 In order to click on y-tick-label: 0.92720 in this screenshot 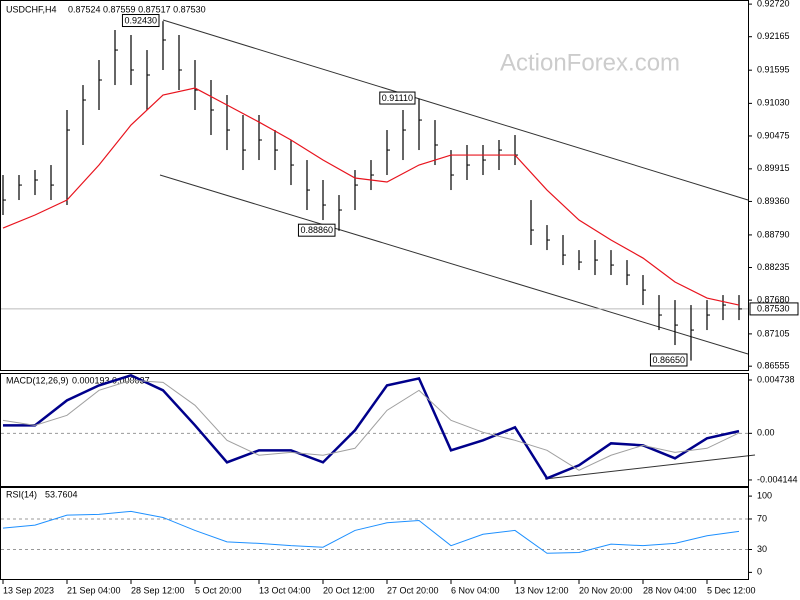, I will do `click(773, 4)`.